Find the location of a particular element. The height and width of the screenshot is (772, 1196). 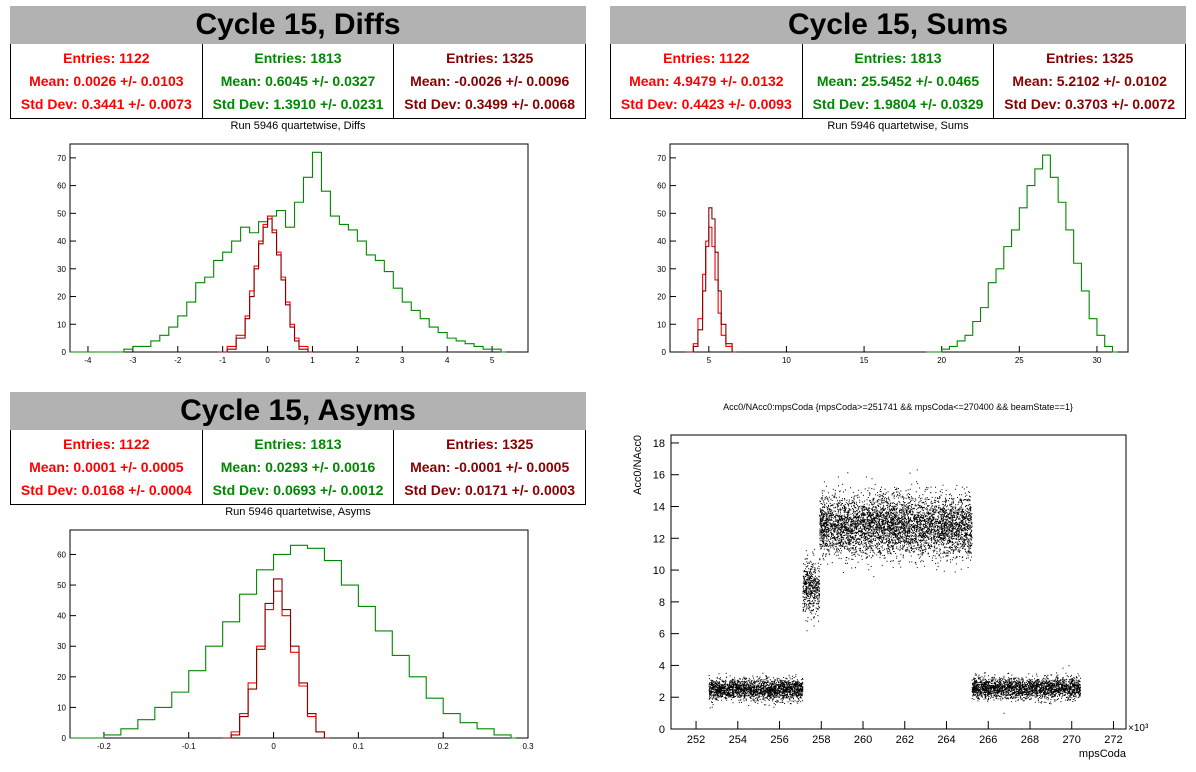

x-axis-label: mpsCoda is located at coordinates (1103, 754).